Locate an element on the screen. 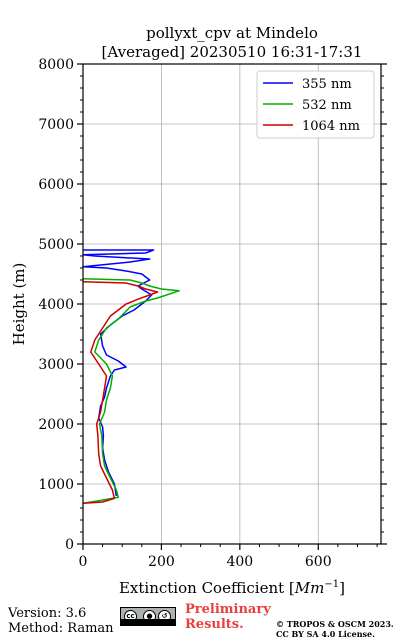  y-tick-label-7000: 7000 is located at coordinates (56, 125).